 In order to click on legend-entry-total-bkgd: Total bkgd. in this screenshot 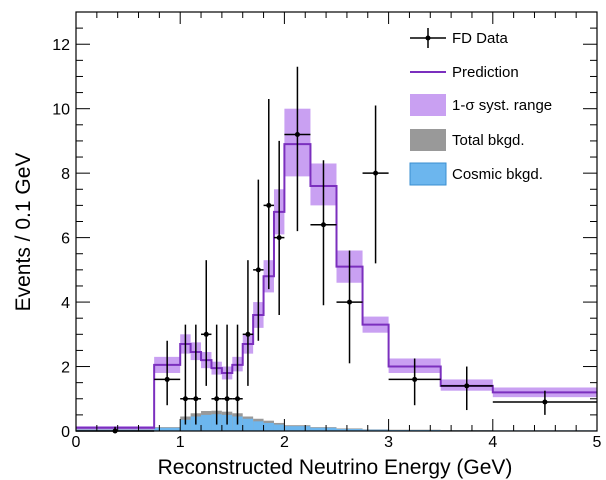, I will do `click(467, 140)`.